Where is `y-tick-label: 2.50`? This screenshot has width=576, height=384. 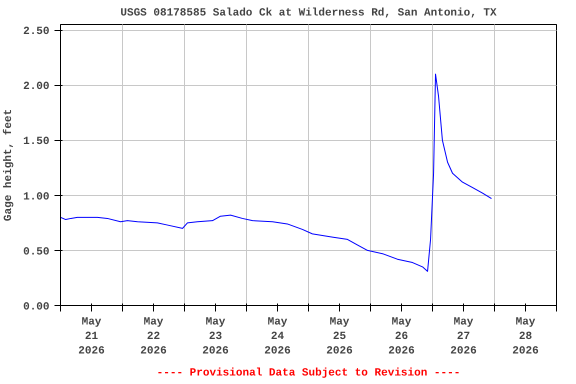
y-tick-label: 2.50 is located at coordinates (36, 32).